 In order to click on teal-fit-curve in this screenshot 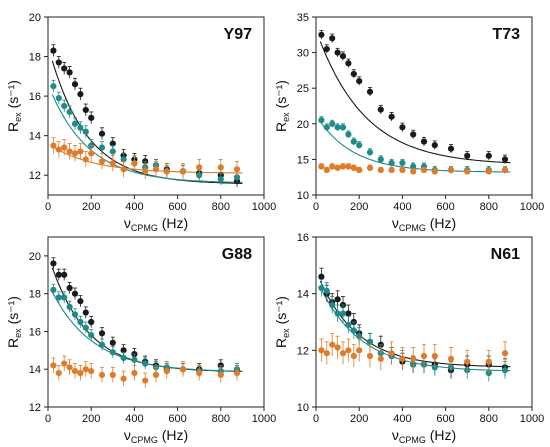, I will do `click(147, 138)`.